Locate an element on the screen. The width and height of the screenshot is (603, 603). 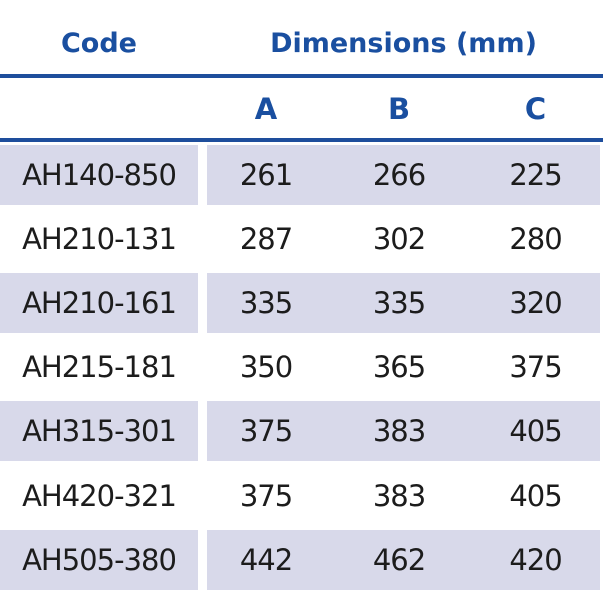
dim-a-cell: 442 is located at coordinates (266, 560).